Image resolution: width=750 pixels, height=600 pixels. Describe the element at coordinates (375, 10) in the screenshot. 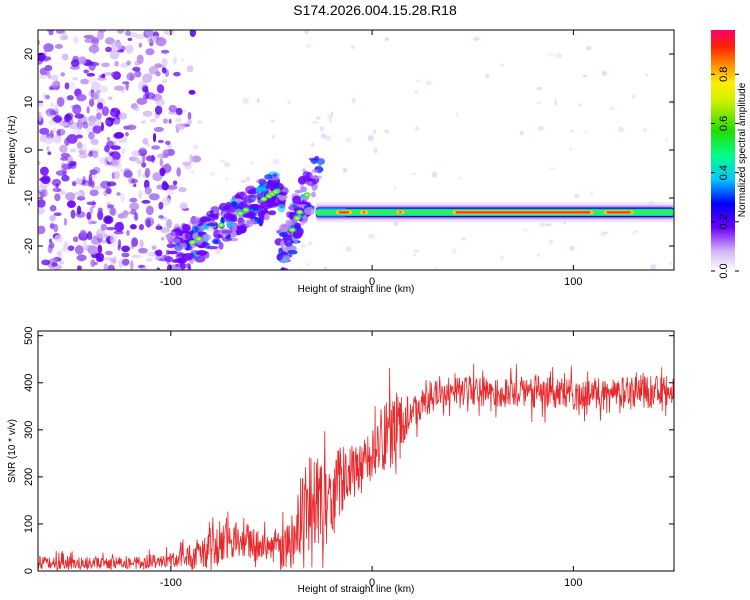

I see `figure-title: S174.2026.004.15.28.R18` at that location.